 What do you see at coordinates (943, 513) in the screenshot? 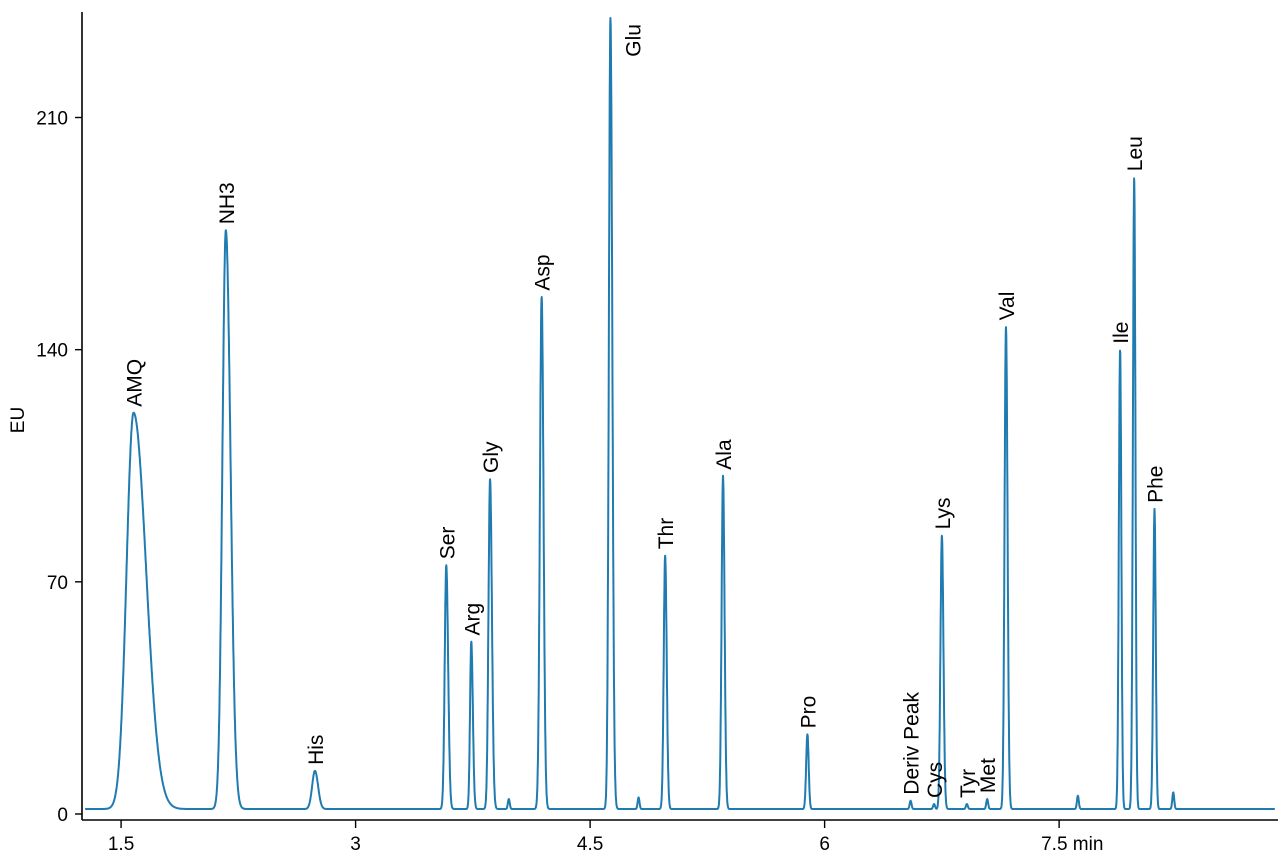
I see `peak-label: Lys` at bounding box center [943, 513].